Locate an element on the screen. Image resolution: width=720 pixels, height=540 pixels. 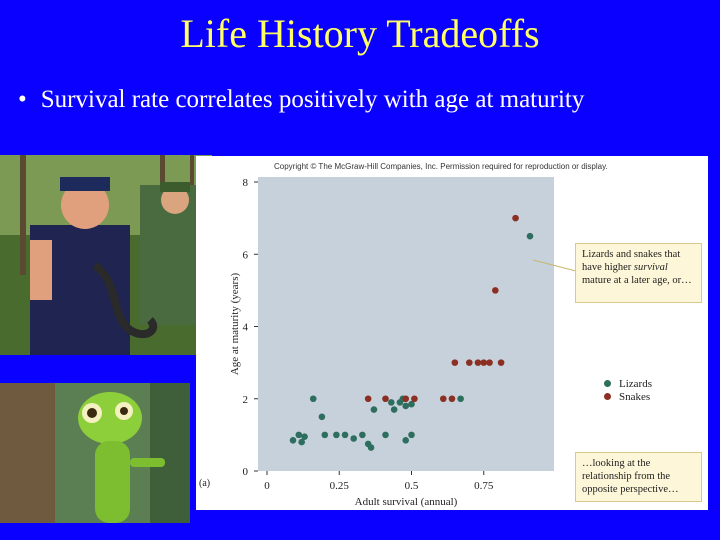
x-tick-label: 0.5 is located at coordinates (412, 486).